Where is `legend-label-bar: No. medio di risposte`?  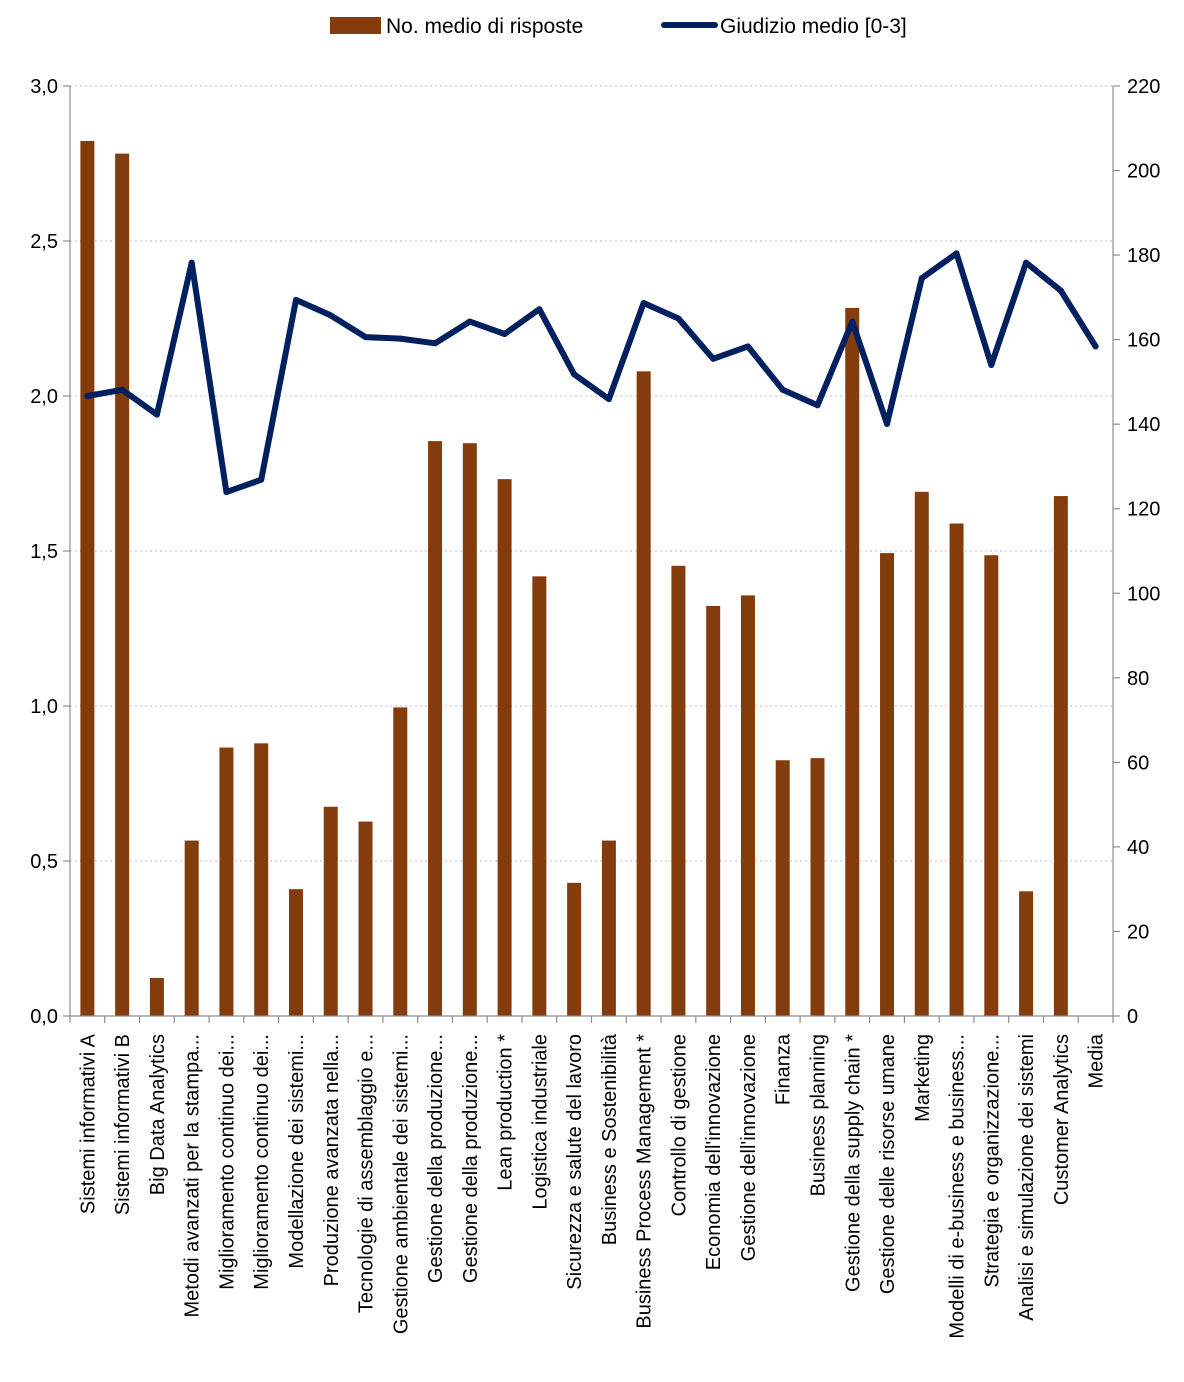 legend-label-bar: No. medio di risposte is located at coordinates (484, 26).